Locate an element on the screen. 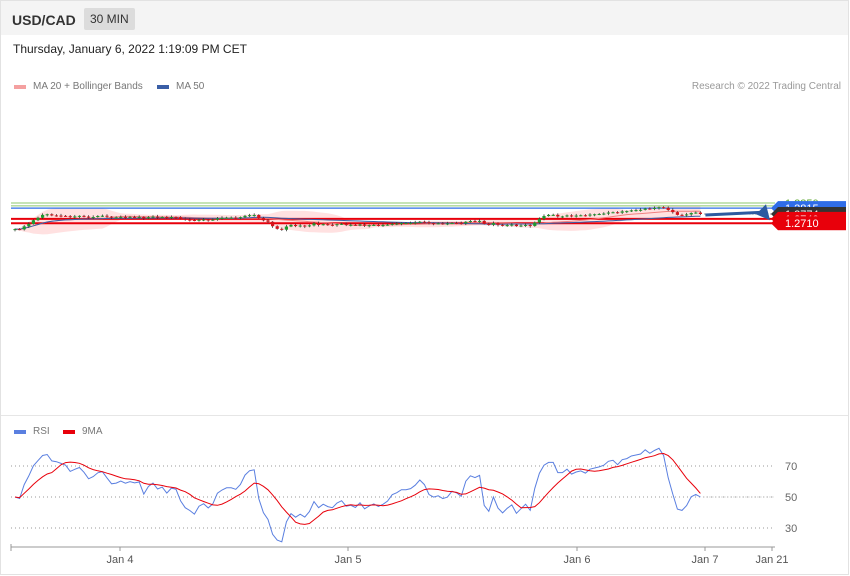 This screenshot has width=850, height=576. chart-header: USD/CAD 30 MIN is located at coordinates (424, 18).